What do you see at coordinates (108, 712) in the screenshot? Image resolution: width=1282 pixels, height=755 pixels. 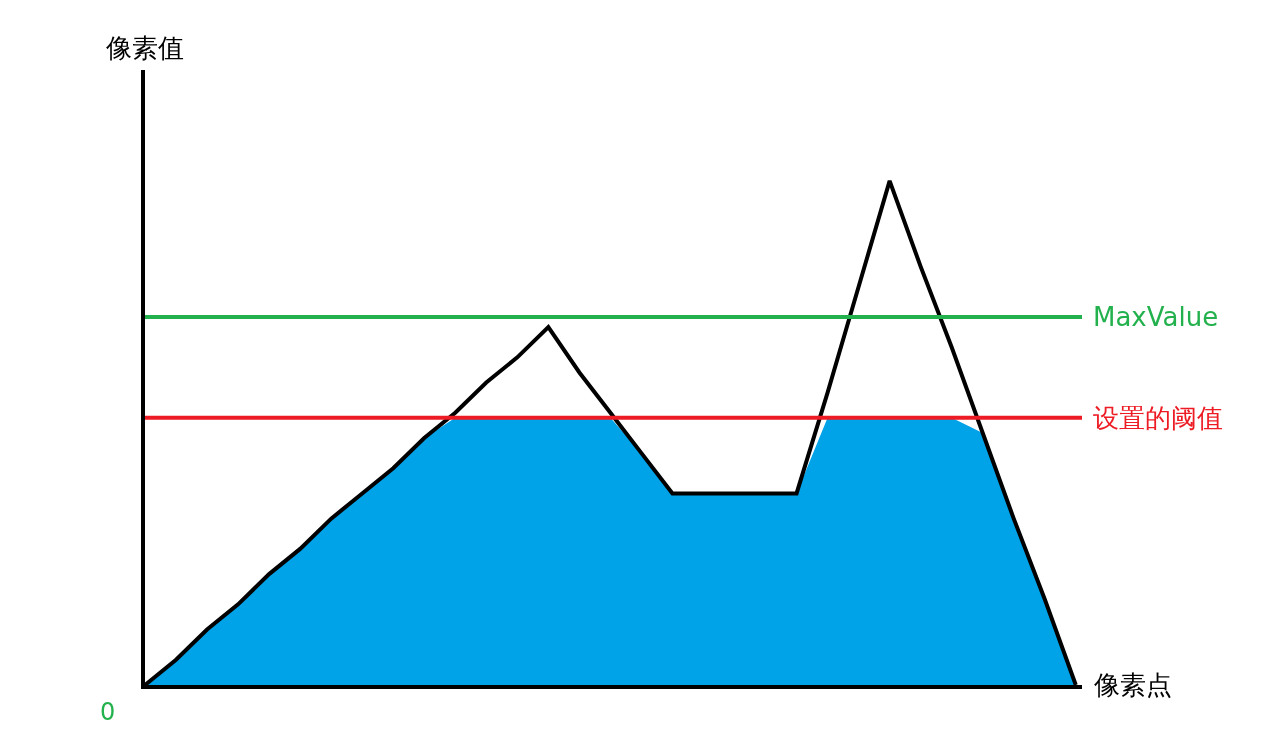 I see `text: 0` at bounding box center [108, 712].